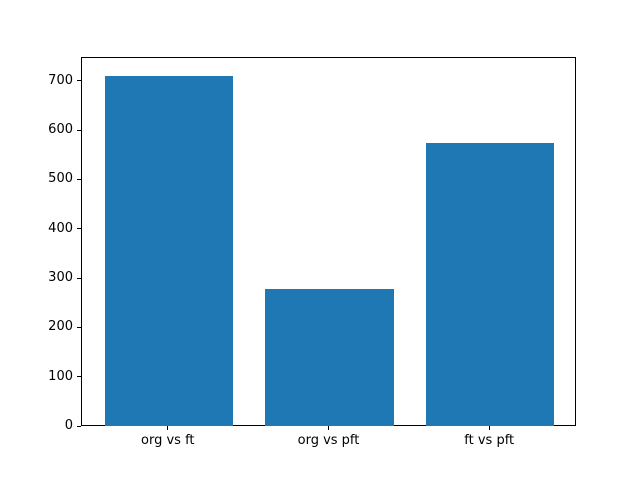  Describe the element at coordinates (60, 327) in the screenshot. I see `y-tick-label: 200` at that location.